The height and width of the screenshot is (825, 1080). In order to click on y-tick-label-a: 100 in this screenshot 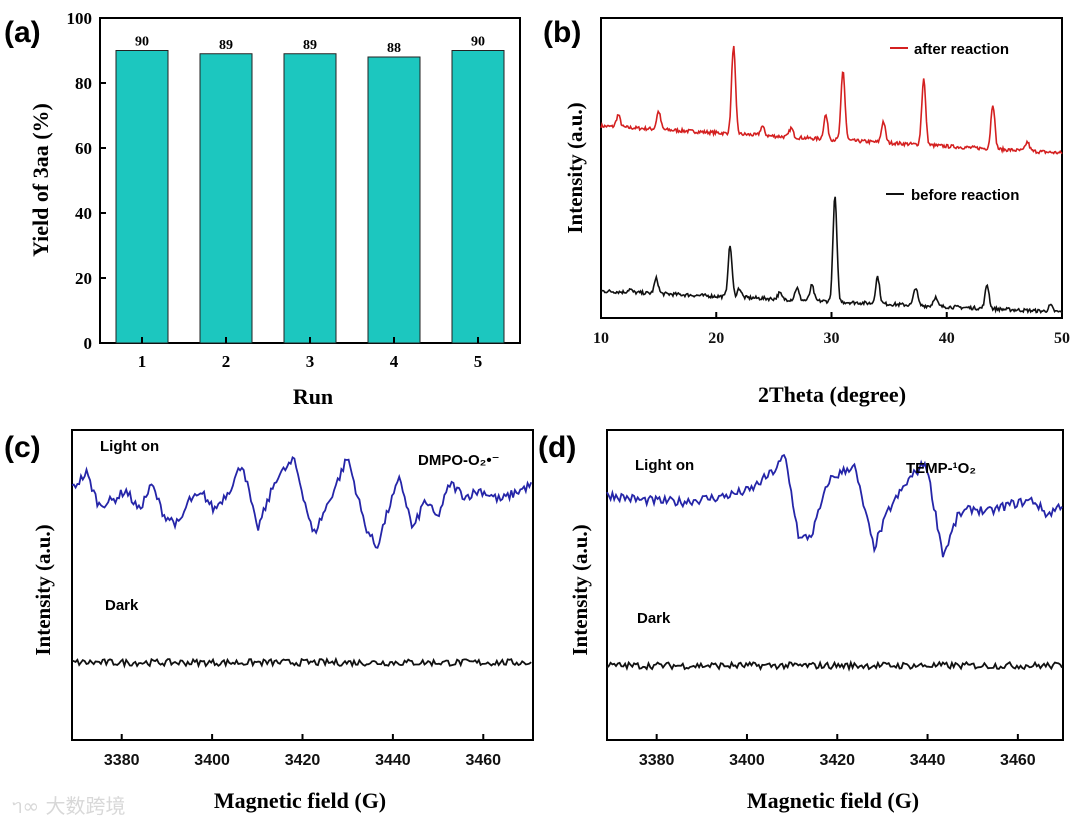, I will do `click(80, 18)`.